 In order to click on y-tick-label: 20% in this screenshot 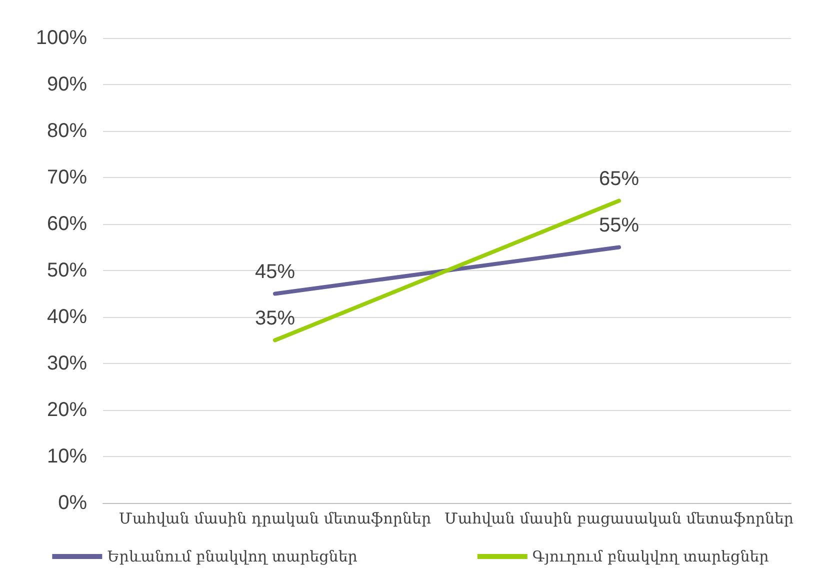, I will do `click(67, 410)`.